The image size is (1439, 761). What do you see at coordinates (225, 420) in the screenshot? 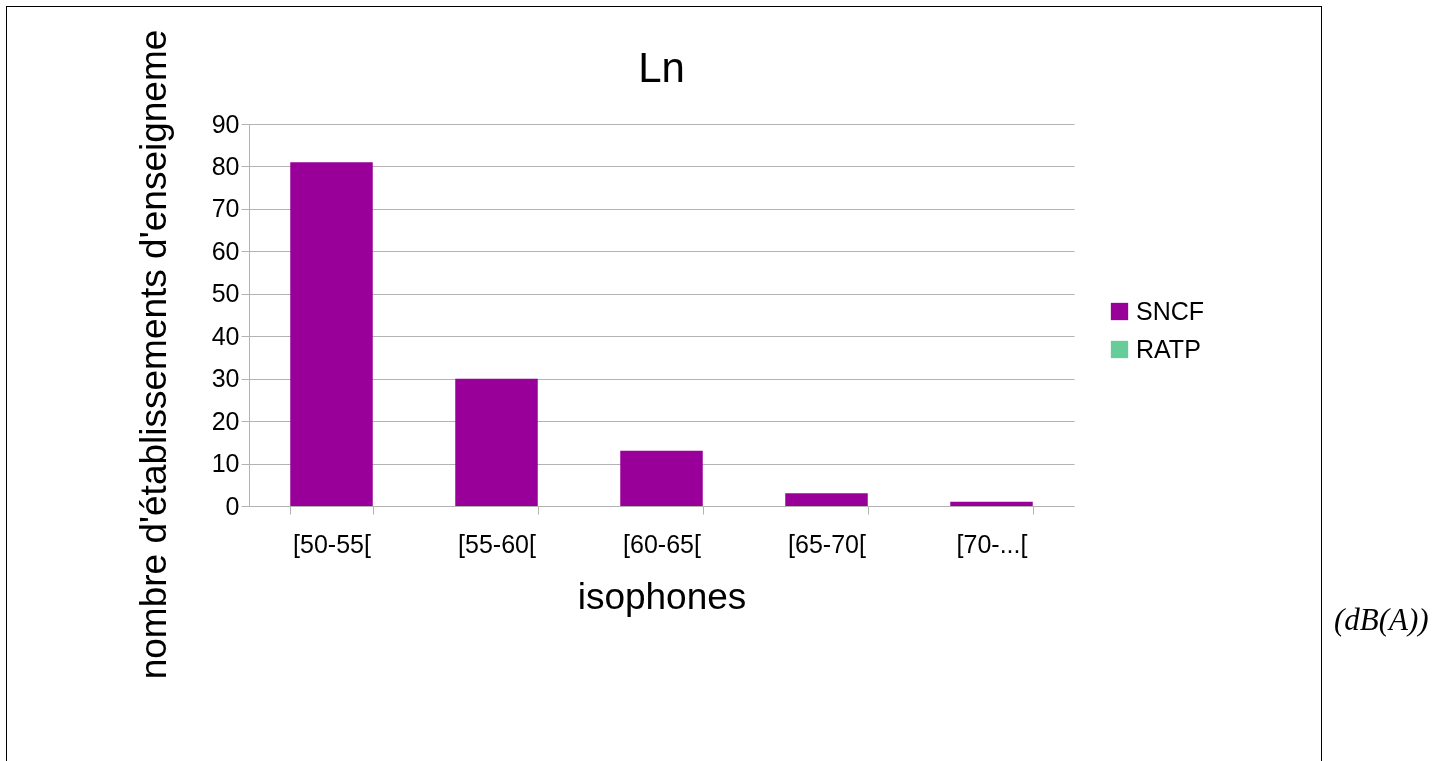
I see `y-tick-label: 20` at bounding box center [225, 420].